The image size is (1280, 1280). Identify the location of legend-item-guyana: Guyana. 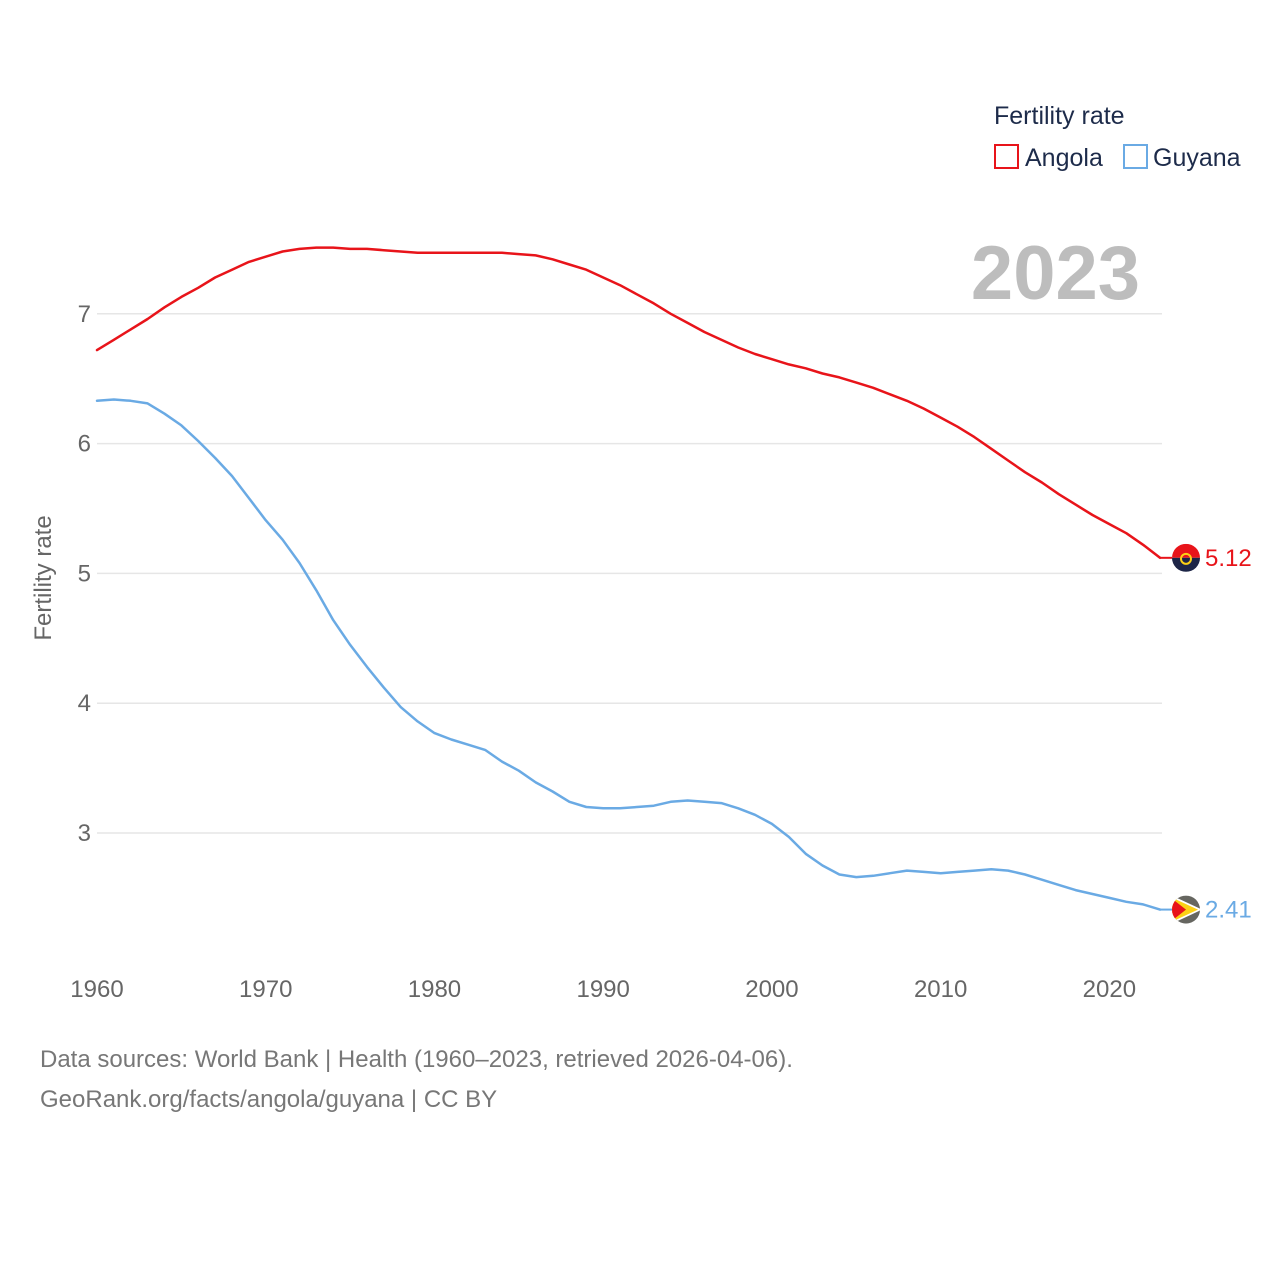
(1182, 158).